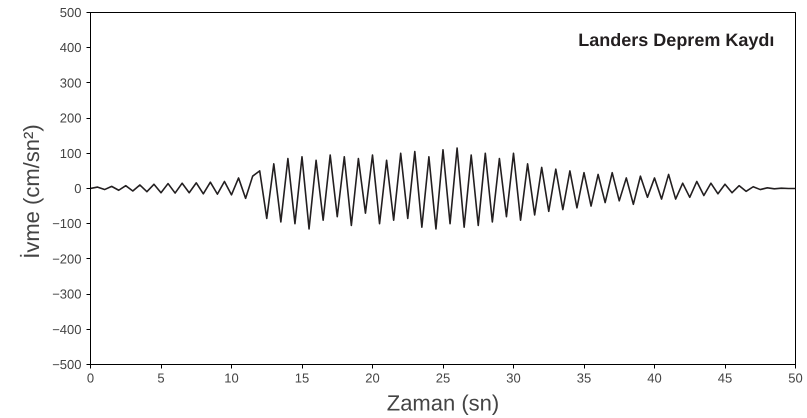  I want to click on x-tick-label: 25, so click(443, 378).